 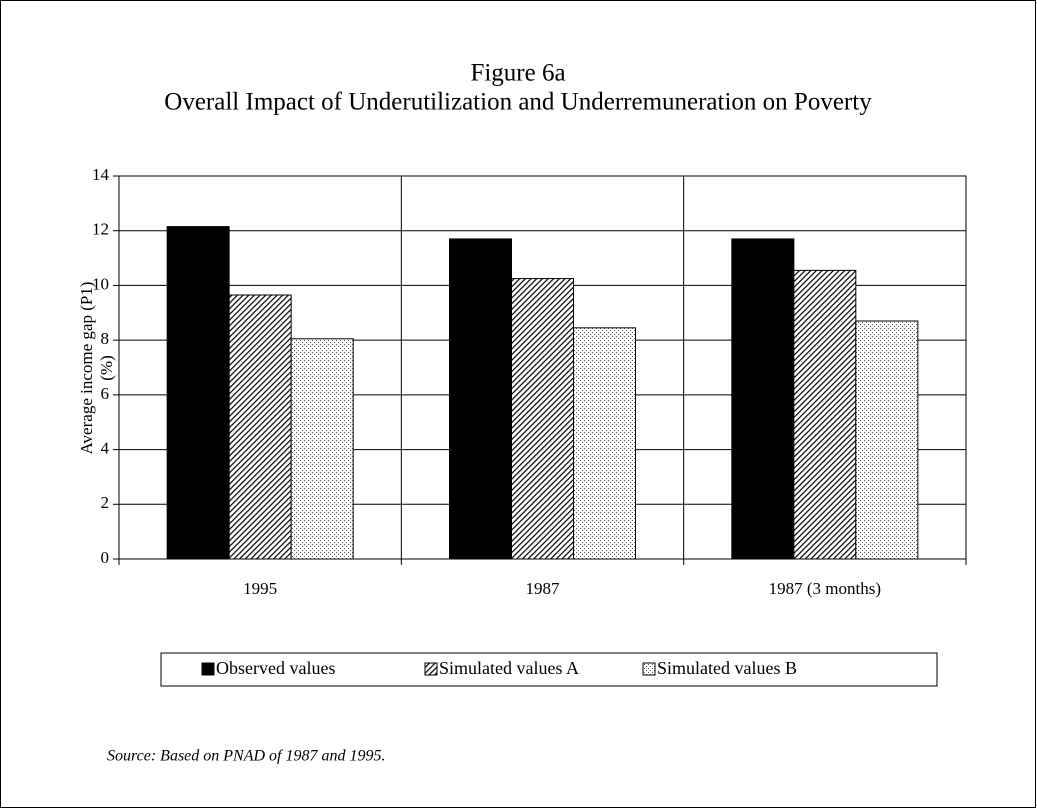 I want to click on y-tick-label: 0, so click(x=105, y=557).